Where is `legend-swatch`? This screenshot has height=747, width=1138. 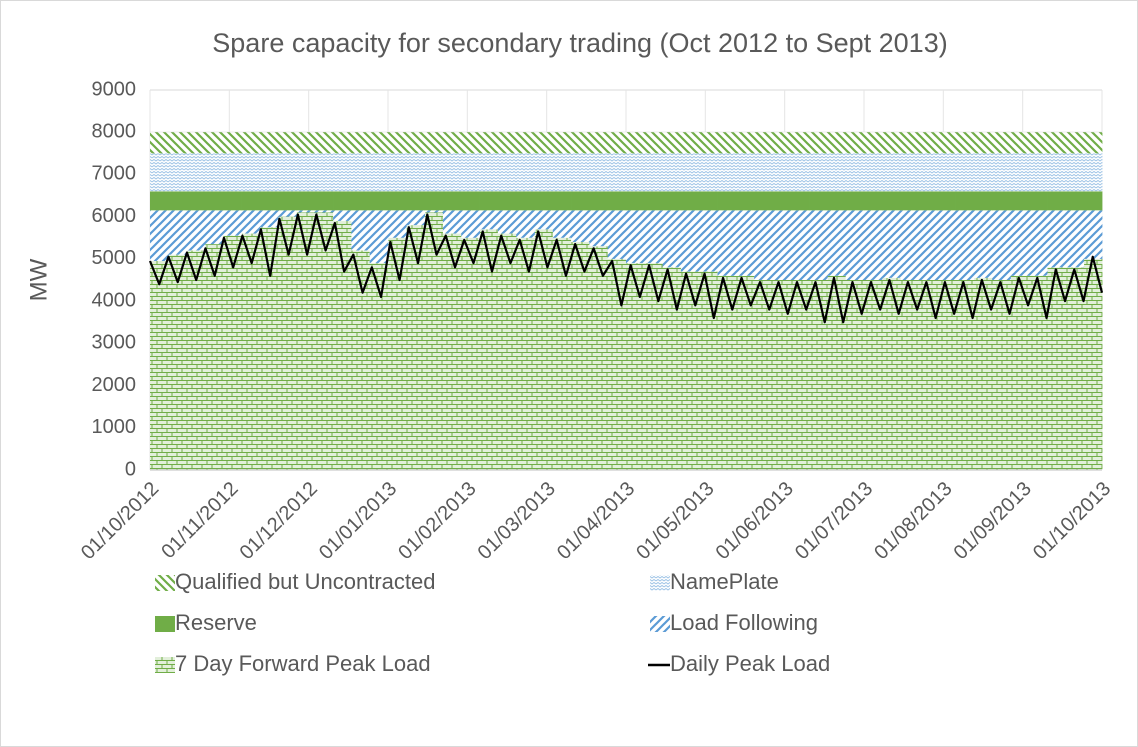
legend-swatch is located at coordinates (165, 583).